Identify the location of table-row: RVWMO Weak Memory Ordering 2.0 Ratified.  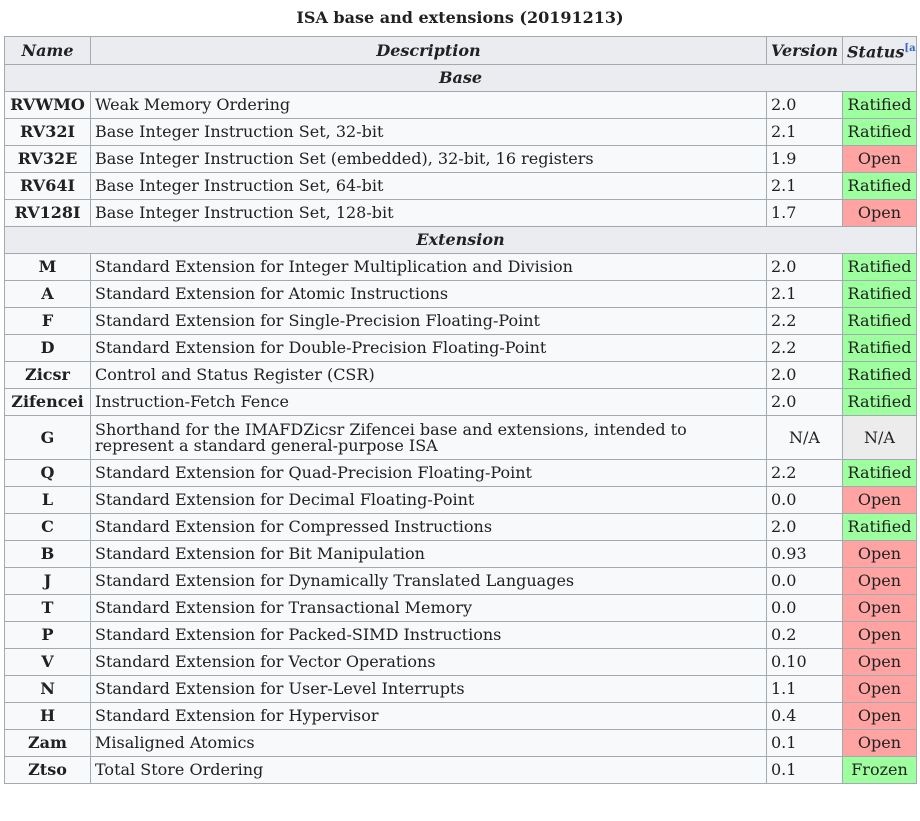
(460, 105).